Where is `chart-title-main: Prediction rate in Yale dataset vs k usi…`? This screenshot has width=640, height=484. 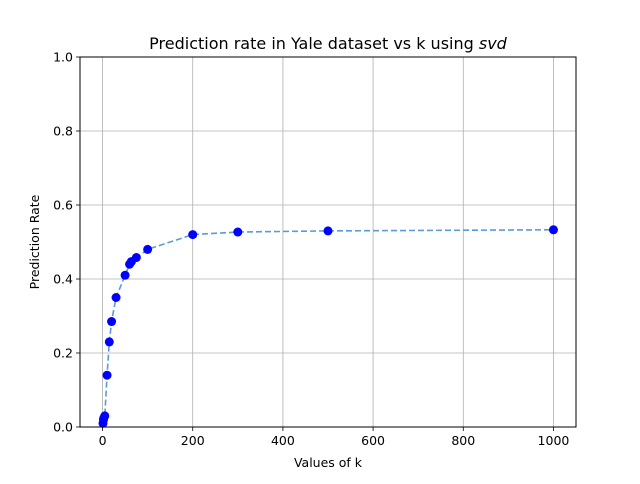
chart-title-main: Prediction rate in Yale dataset vs k usi… is located at coordinates (314, 43).